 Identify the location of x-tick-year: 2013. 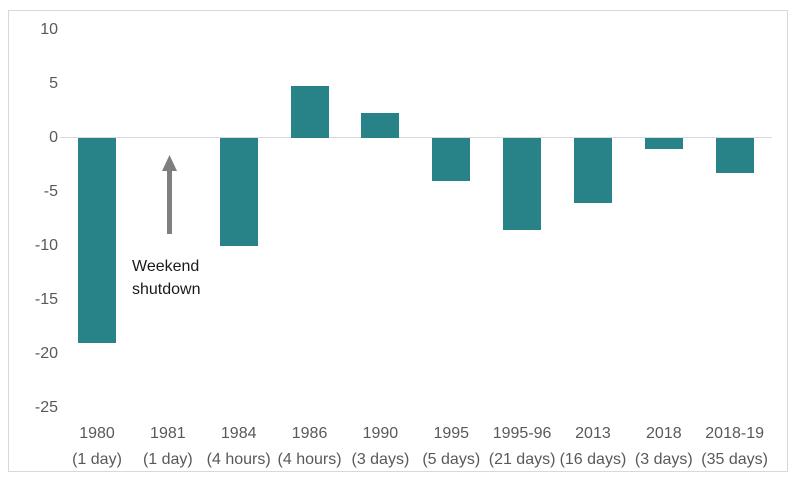
(593, 433).